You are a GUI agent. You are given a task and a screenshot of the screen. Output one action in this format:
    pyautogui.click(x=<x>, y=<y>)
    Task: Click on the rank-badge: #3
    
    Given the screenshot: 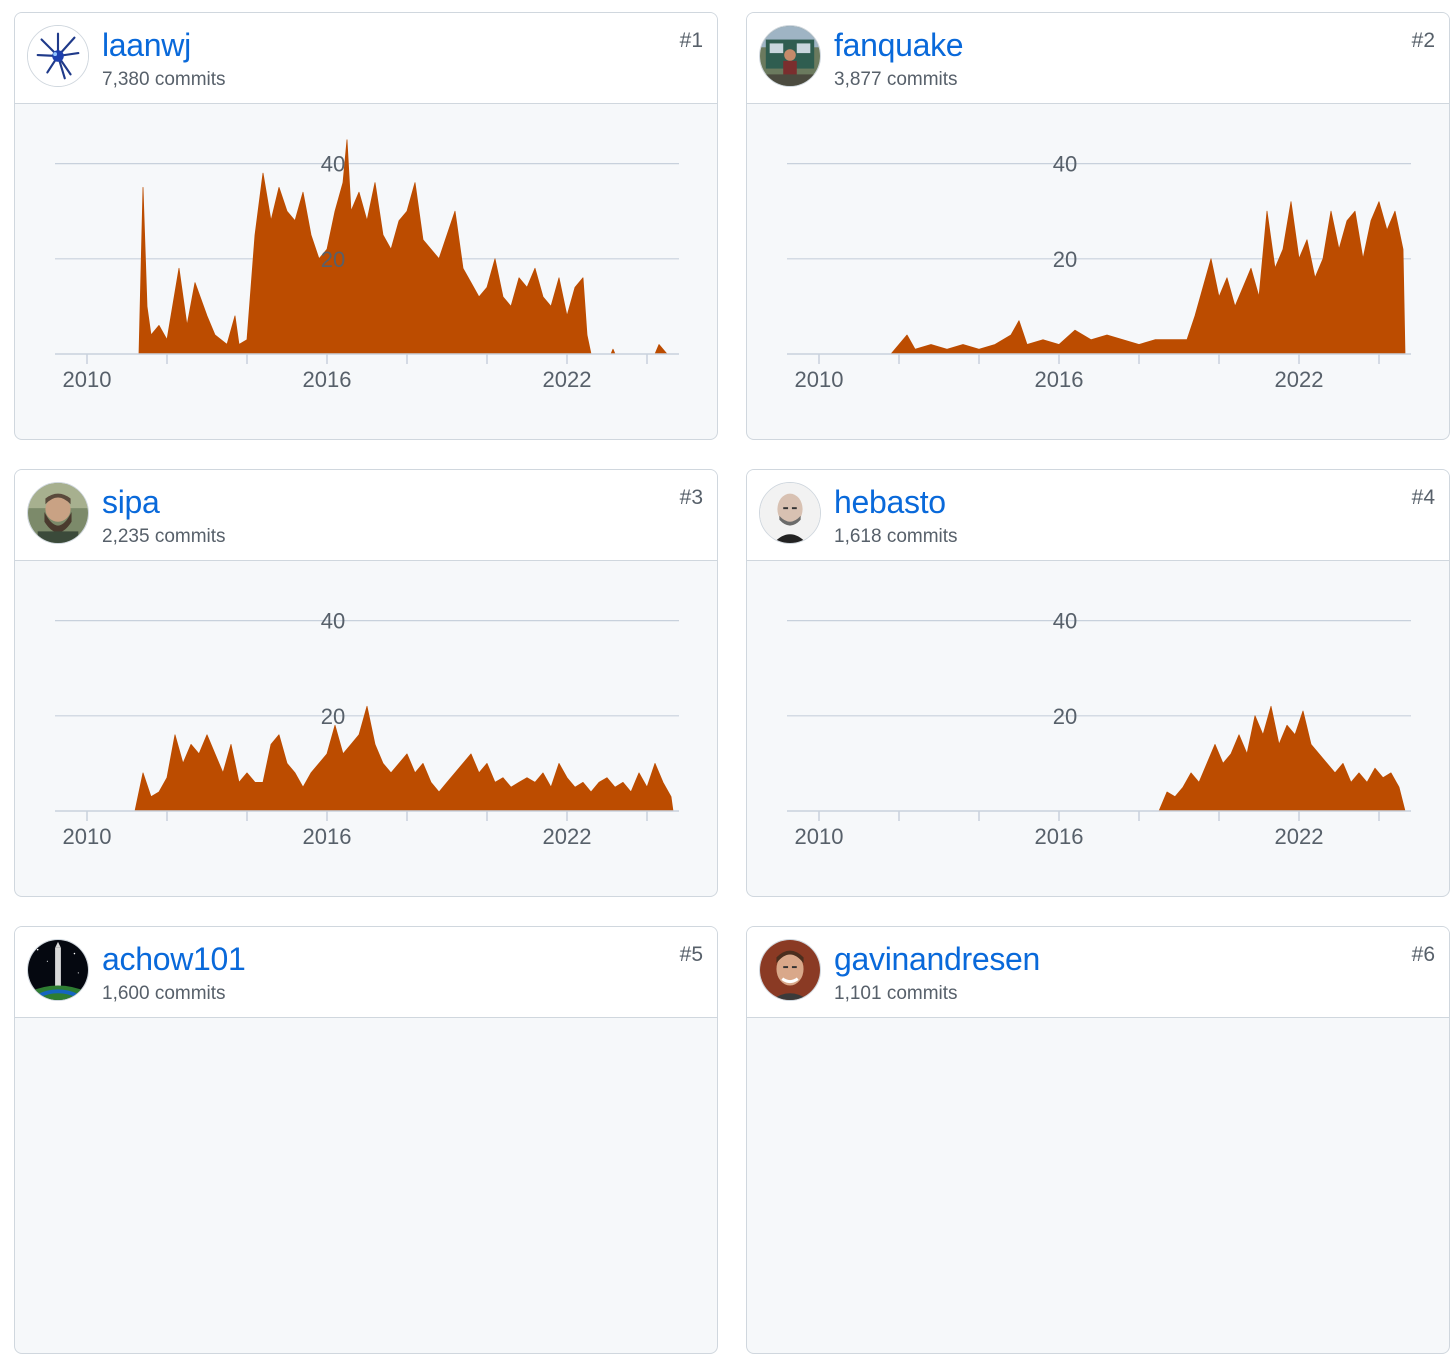 What is the action you would take?
    pyautogui.click(x=691, y=497)
    